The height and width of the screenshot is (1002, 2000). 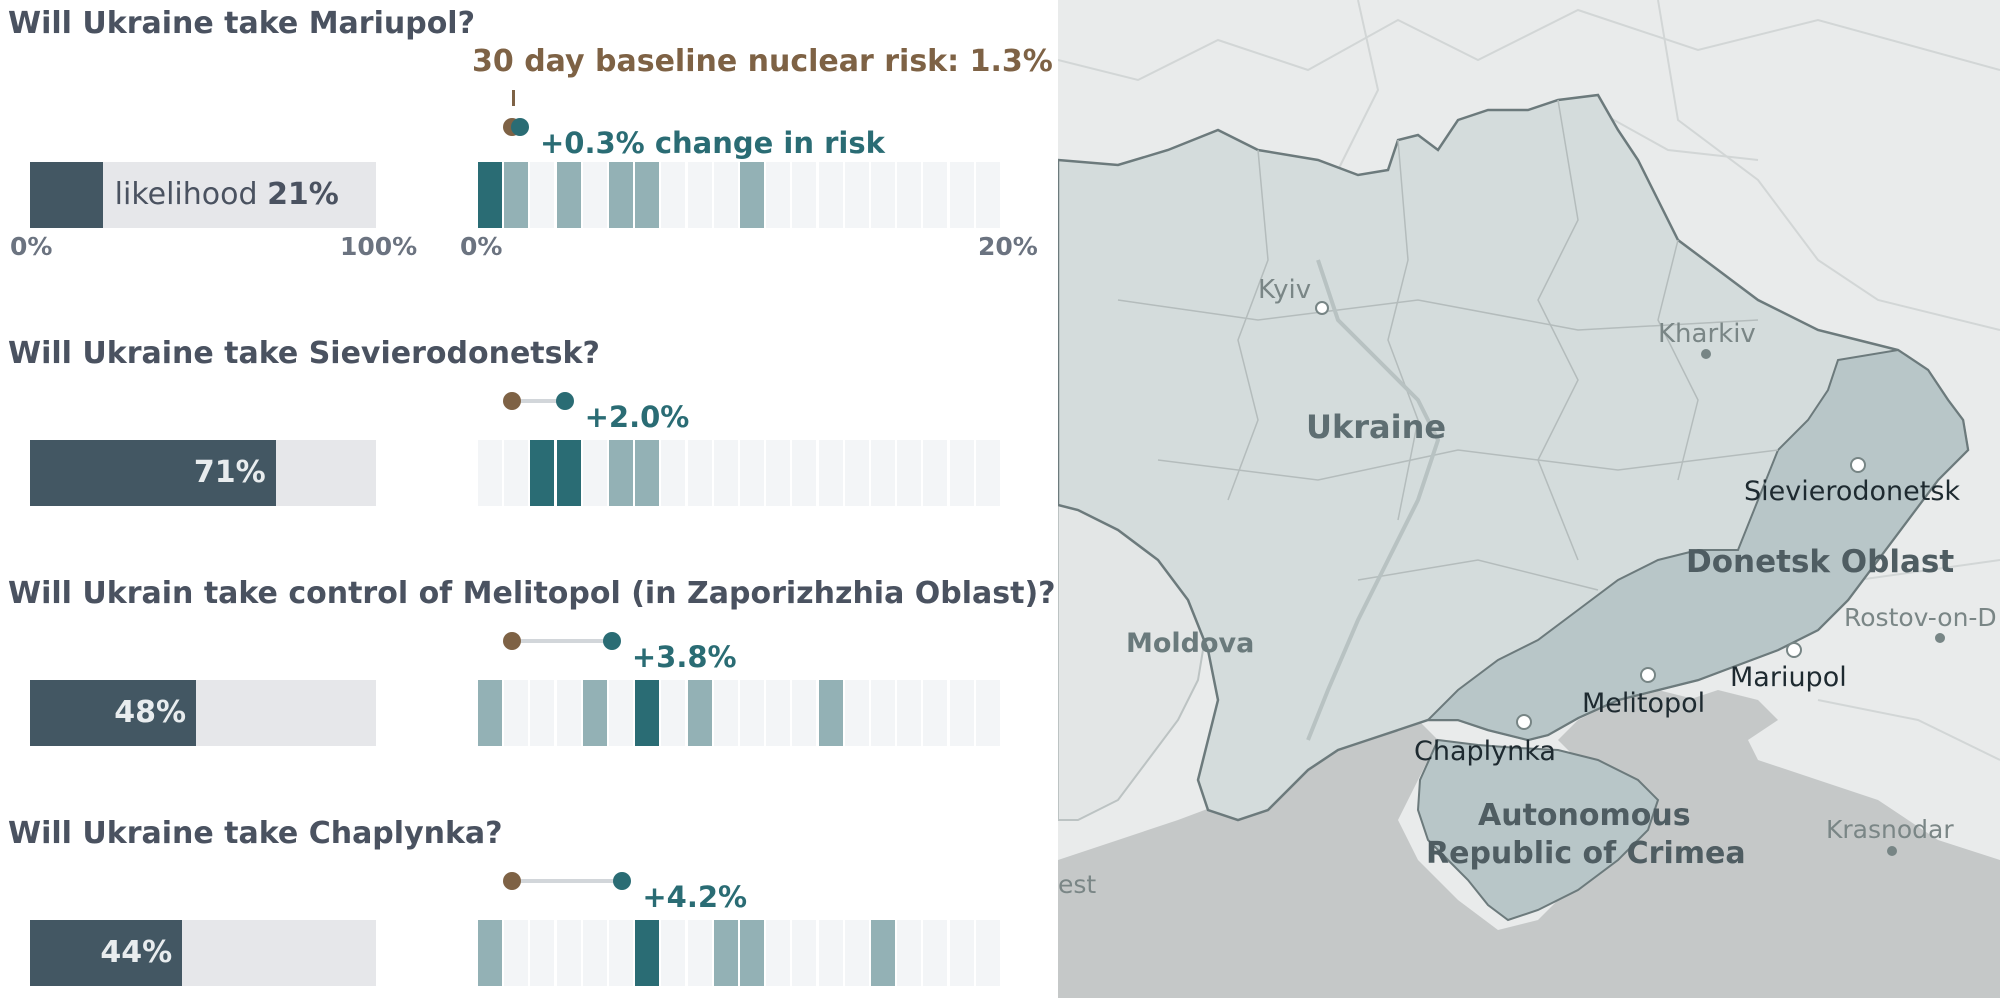 I want to click on likelihood-word: likelihood, so click(x=191, y=194).